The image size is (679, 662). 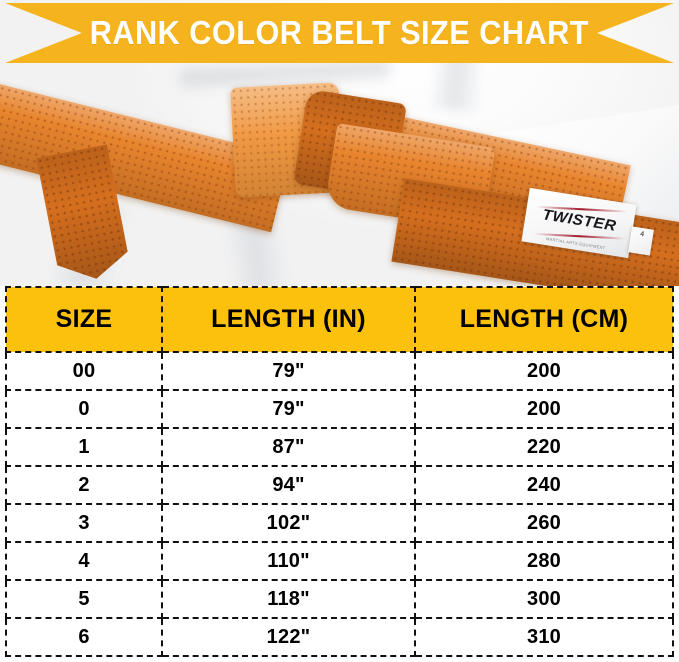 I want to click on column-header-size: SIZE, so click(x=84, y=319).